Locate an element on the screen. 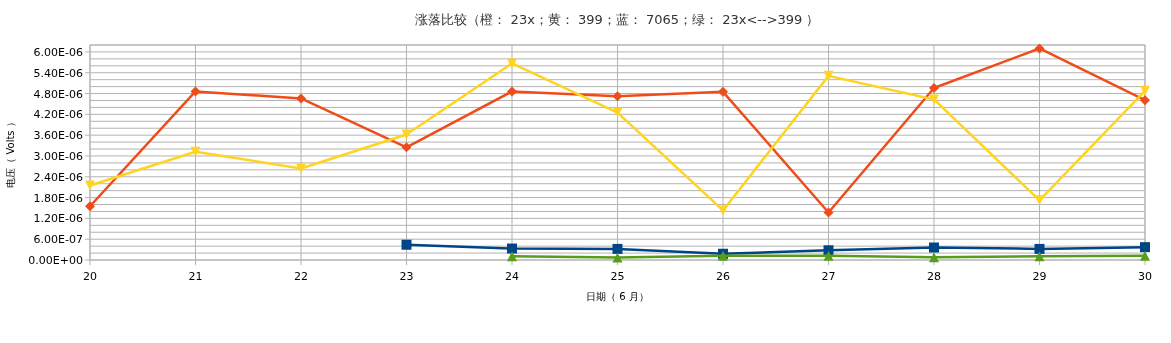  y-tick-label: 1.20E-06 is located at coordinates (58, 219).